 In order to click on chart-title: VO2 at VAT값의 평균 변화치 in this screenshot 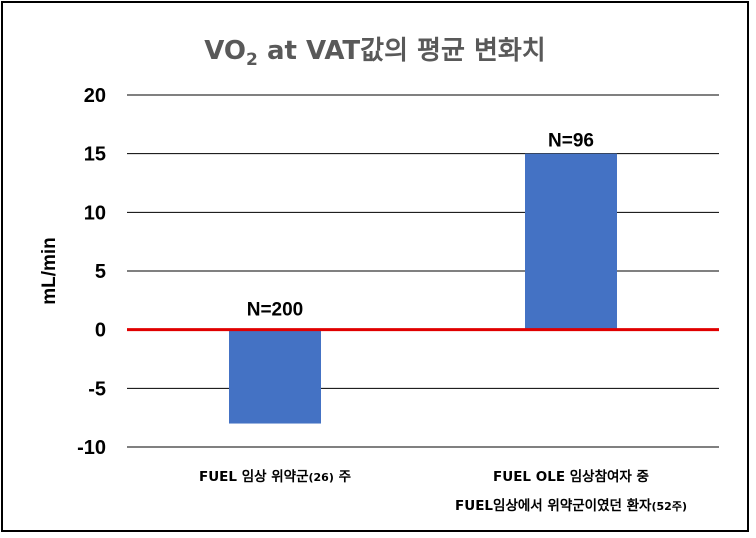, I will do `click(374, 53)`.